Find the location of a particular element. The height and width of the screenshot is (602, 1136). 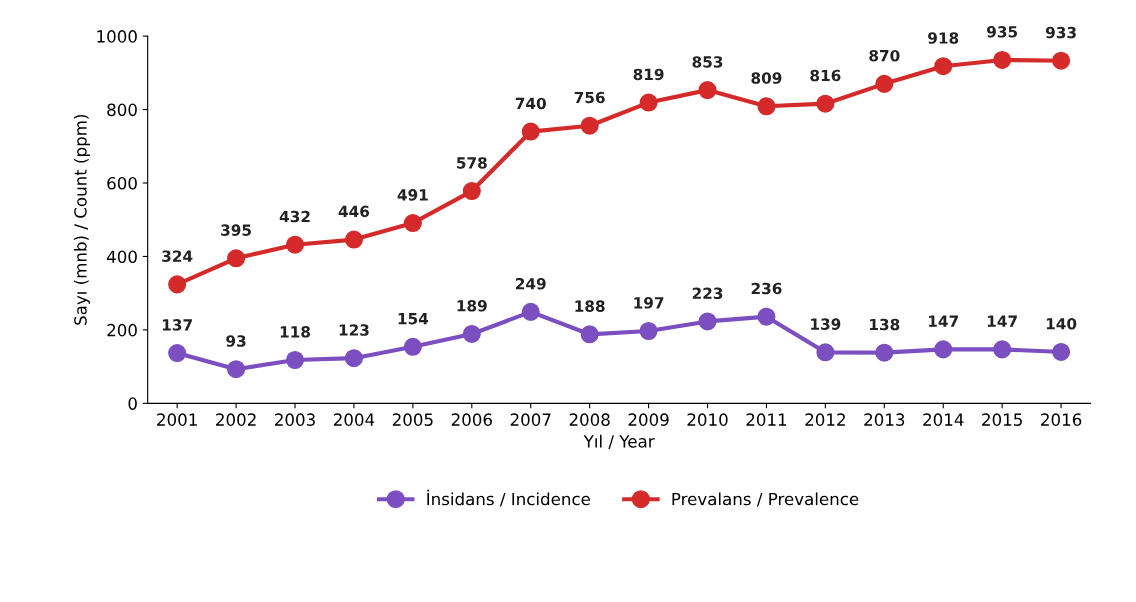

data-label: 816 is located at coordinates (825, 75).